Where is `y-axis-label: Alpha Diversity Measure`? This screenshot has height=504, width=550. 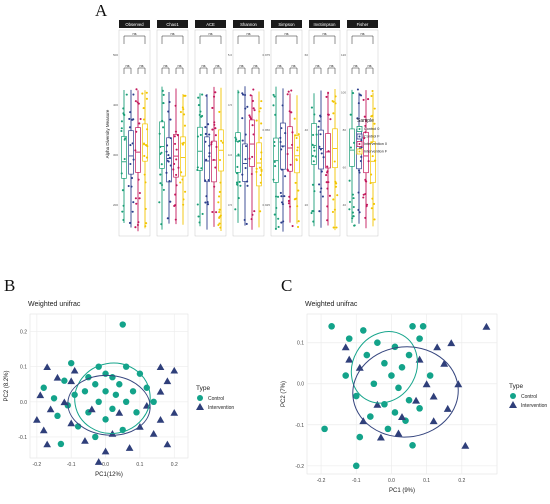 y-axis-label: Alpha Diversity Measure is located at coordinates (107, 133).